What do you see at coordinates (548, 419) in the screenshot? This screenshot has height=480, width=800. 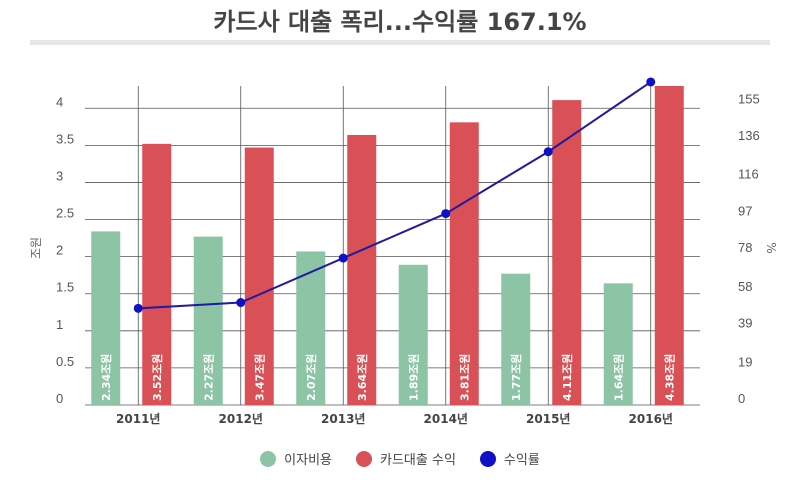 I see `x-tick-label: 2015년` at bounding box center [548, 419].